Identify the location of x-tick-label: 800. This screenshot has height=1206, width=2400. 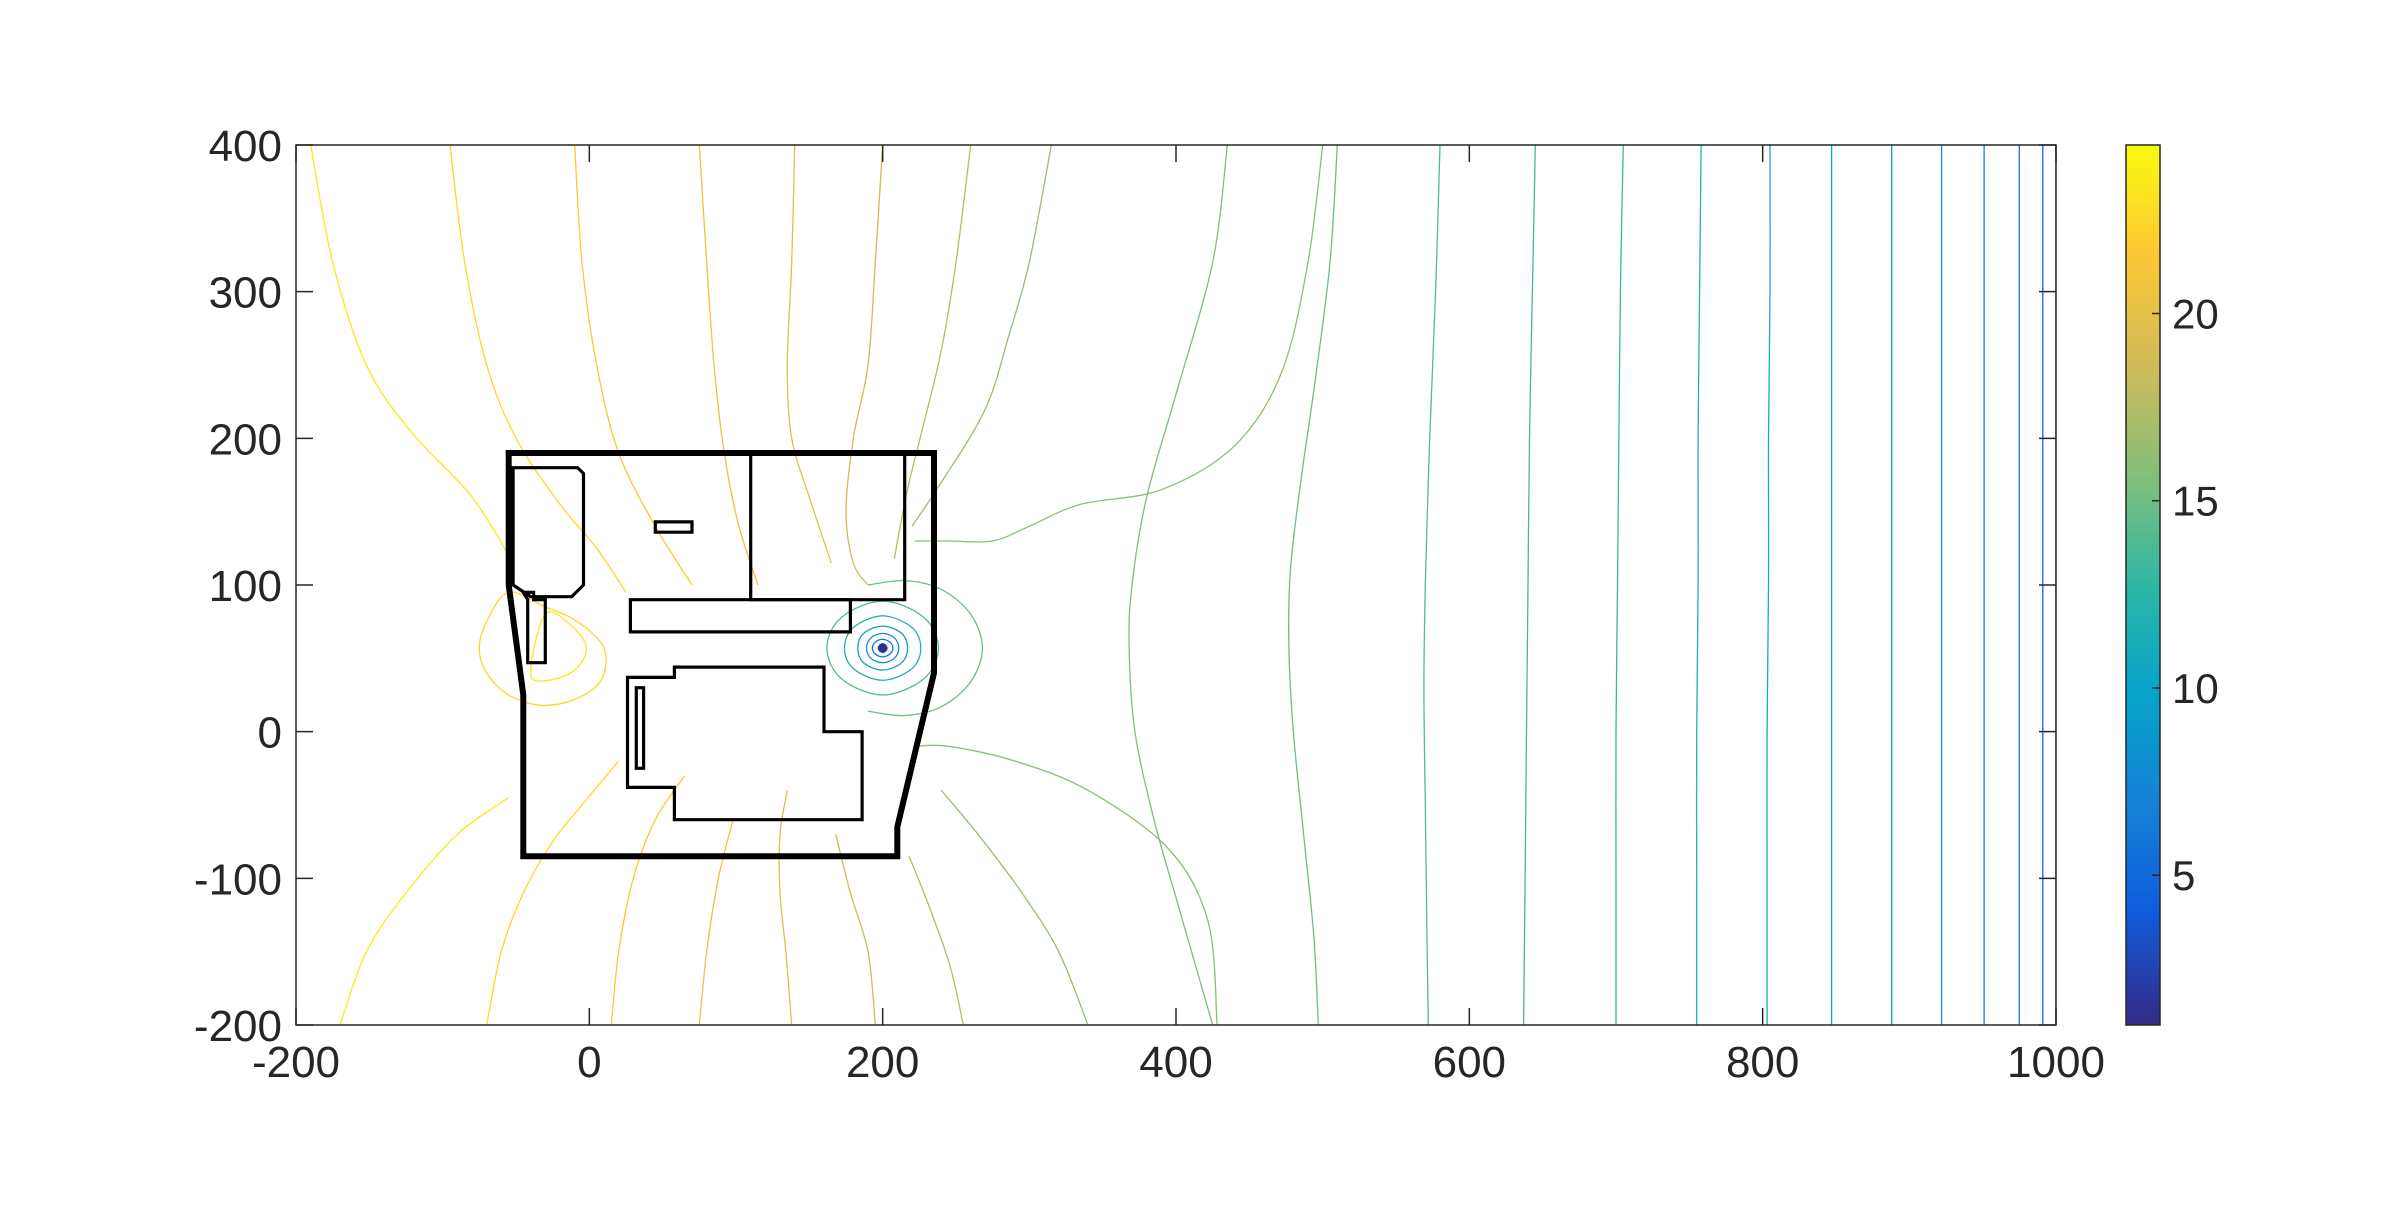
(1762, 1062).